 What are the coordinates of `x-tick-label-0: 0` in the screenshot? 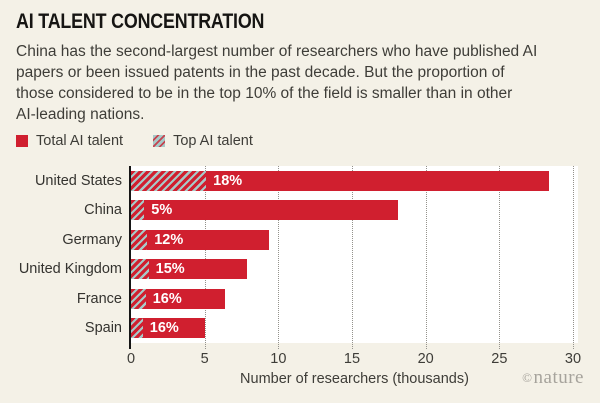 It's located at (131, 359).